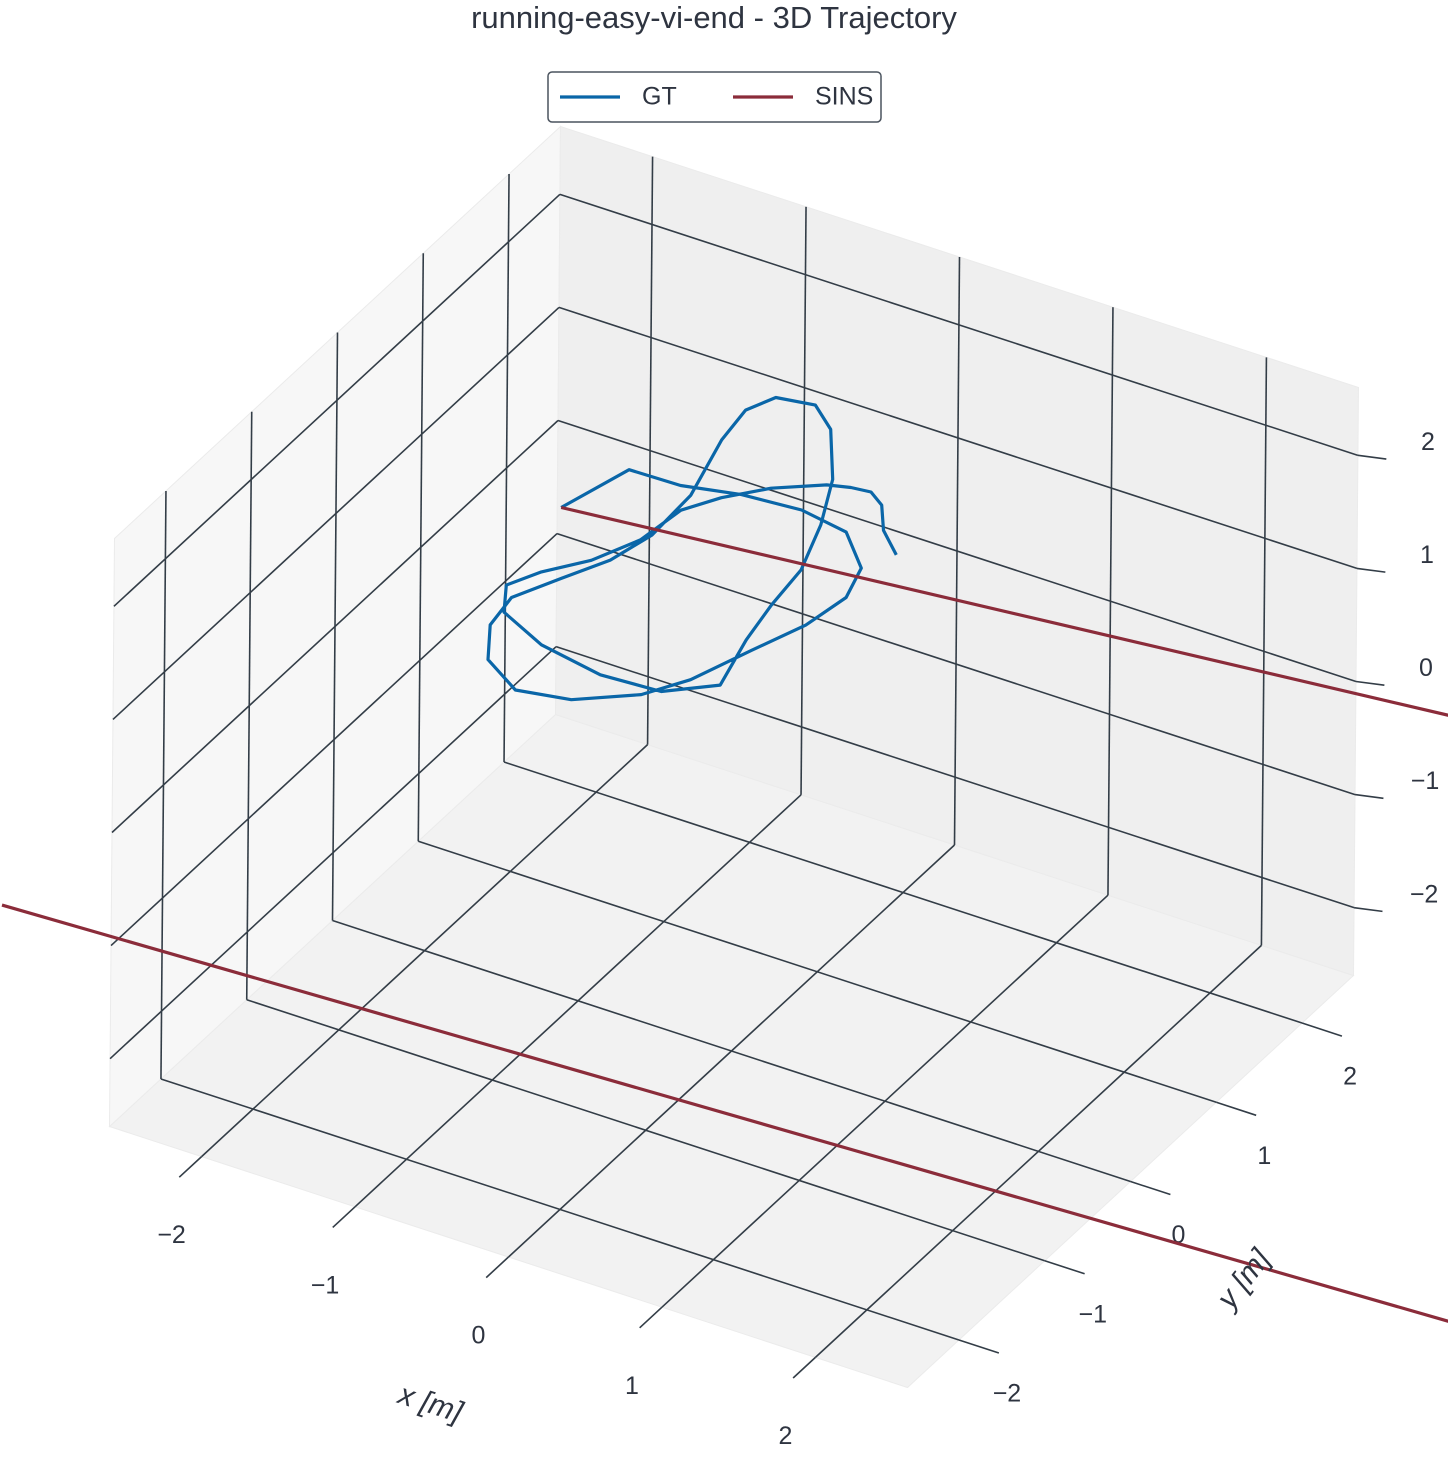 Image resolution: width=1448 pixels, height=1483 pixels. What do you see at coordinates (692, 548) in the screenshot?
I see `series-line` at bounding box center [692, 548].